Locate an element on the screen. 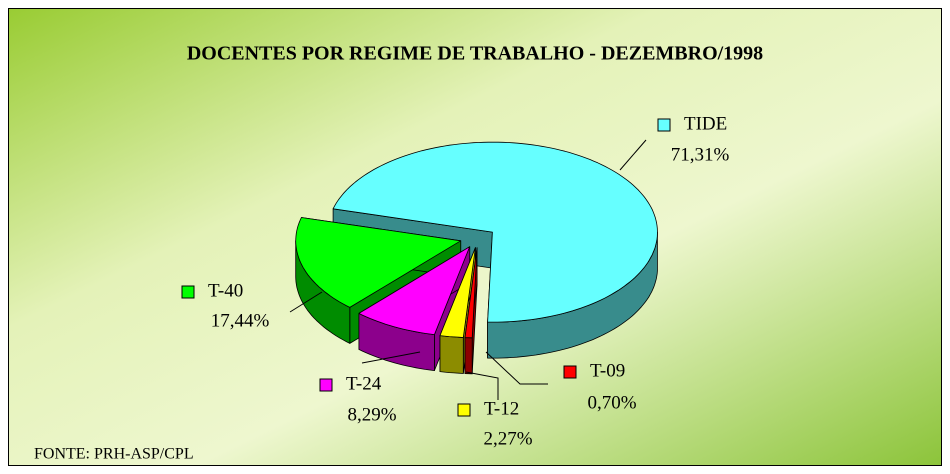  value-label: 2,27% is located at coordinates (507, 438).